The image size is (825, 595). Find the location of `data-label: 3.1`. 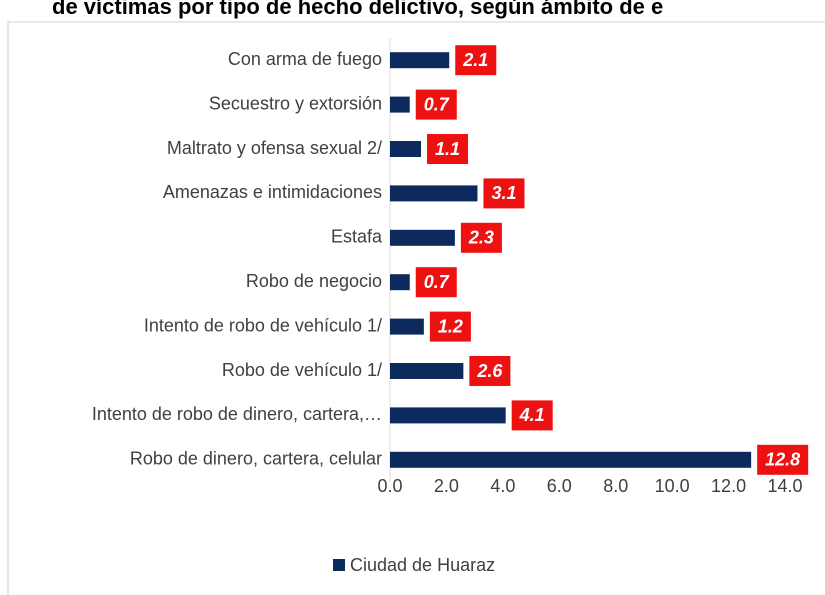

data-label: 3.1 is located at coordinates (503, 193).